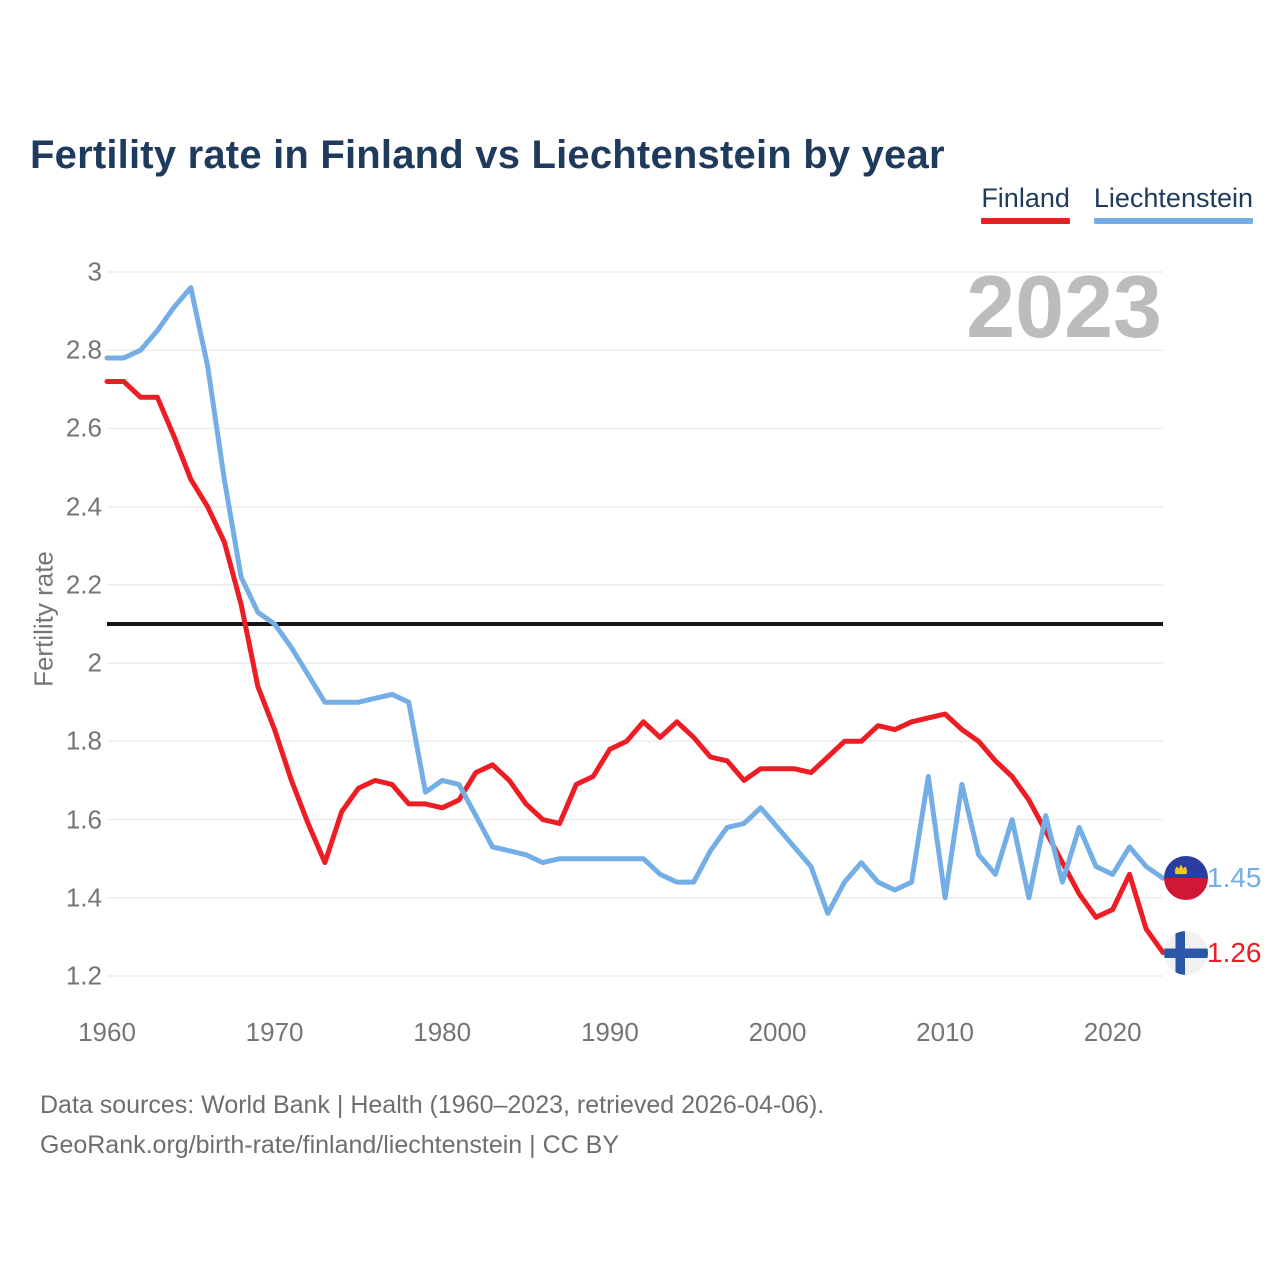 The width and height of the screenshot is (1280, 1280). I want to click on y-tick-label: 2.2, so click(83, 584).